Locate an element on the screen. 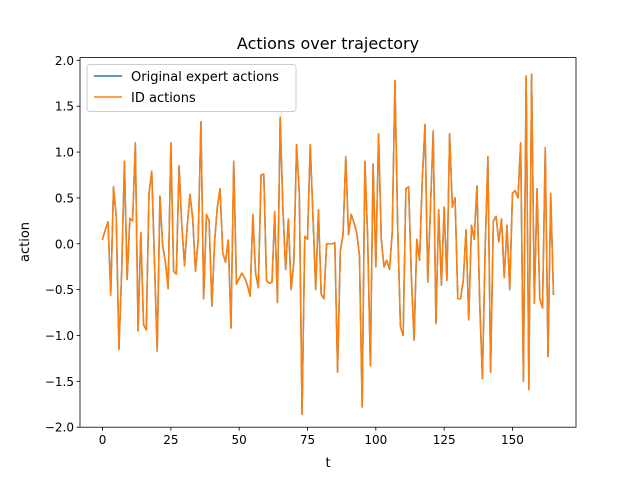  x-tick-label: 0 is located at coordinates (103, 440).